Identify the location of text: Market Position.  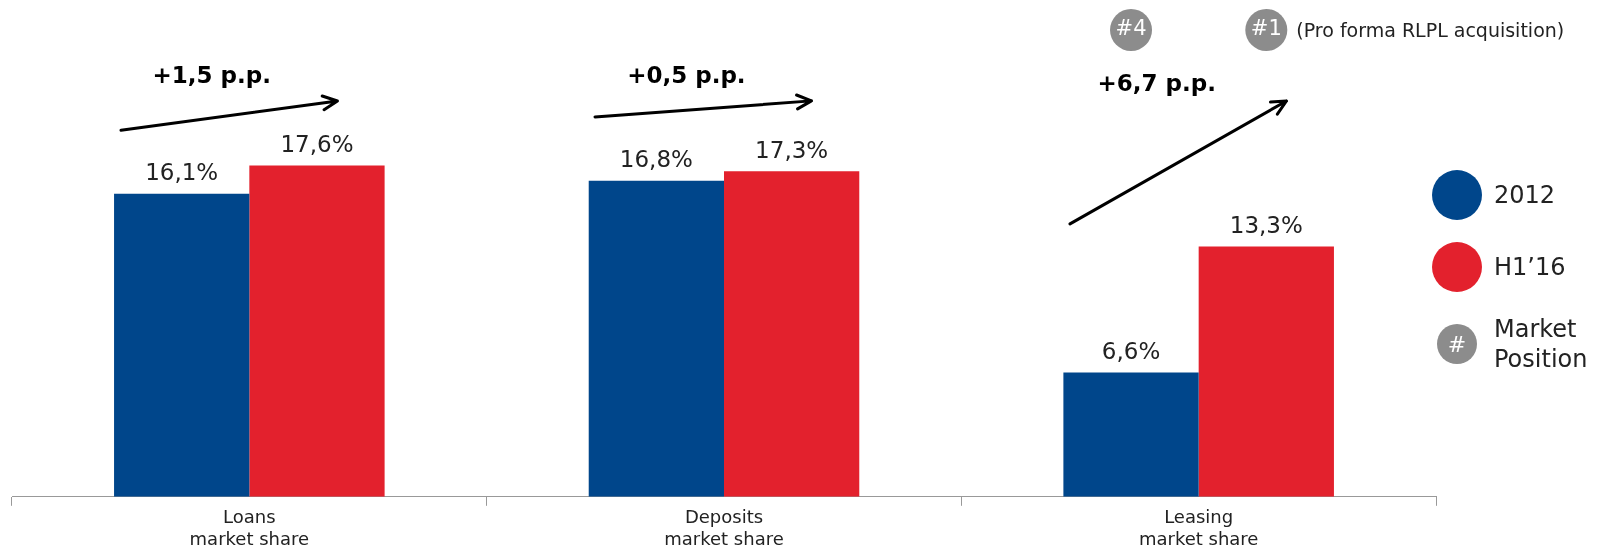
(1541, 344).